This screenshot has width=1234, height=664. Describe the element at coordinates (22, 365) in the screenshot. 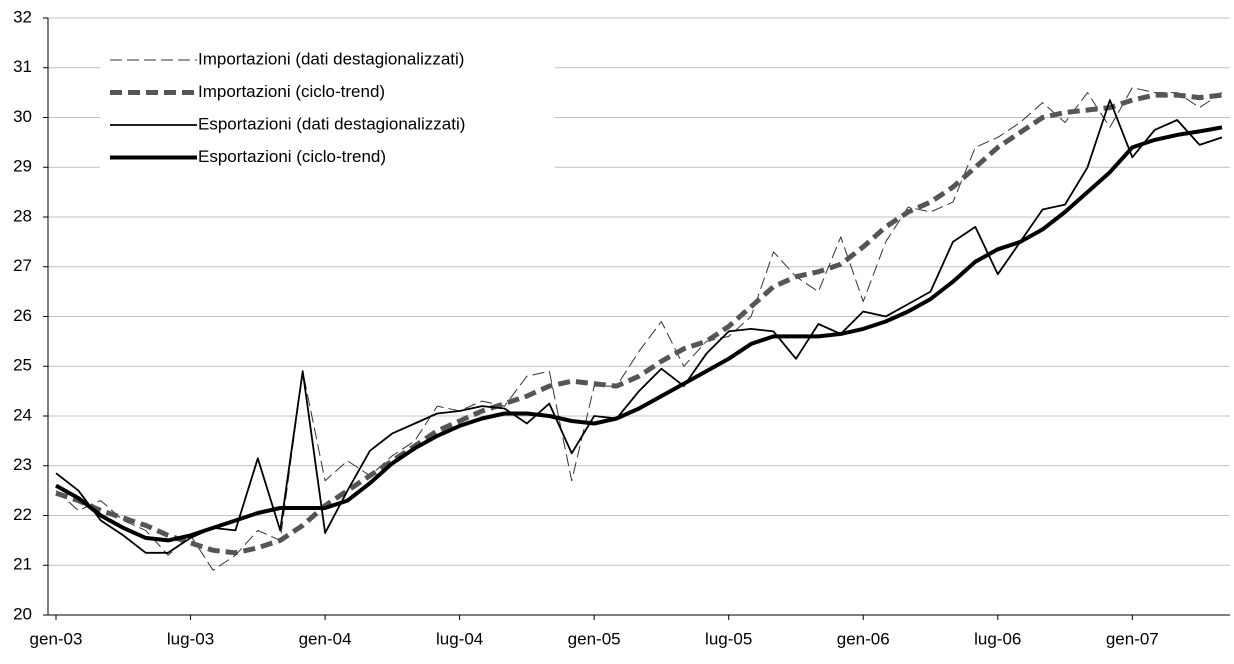

I see `y-tick-label: 25` at that location.